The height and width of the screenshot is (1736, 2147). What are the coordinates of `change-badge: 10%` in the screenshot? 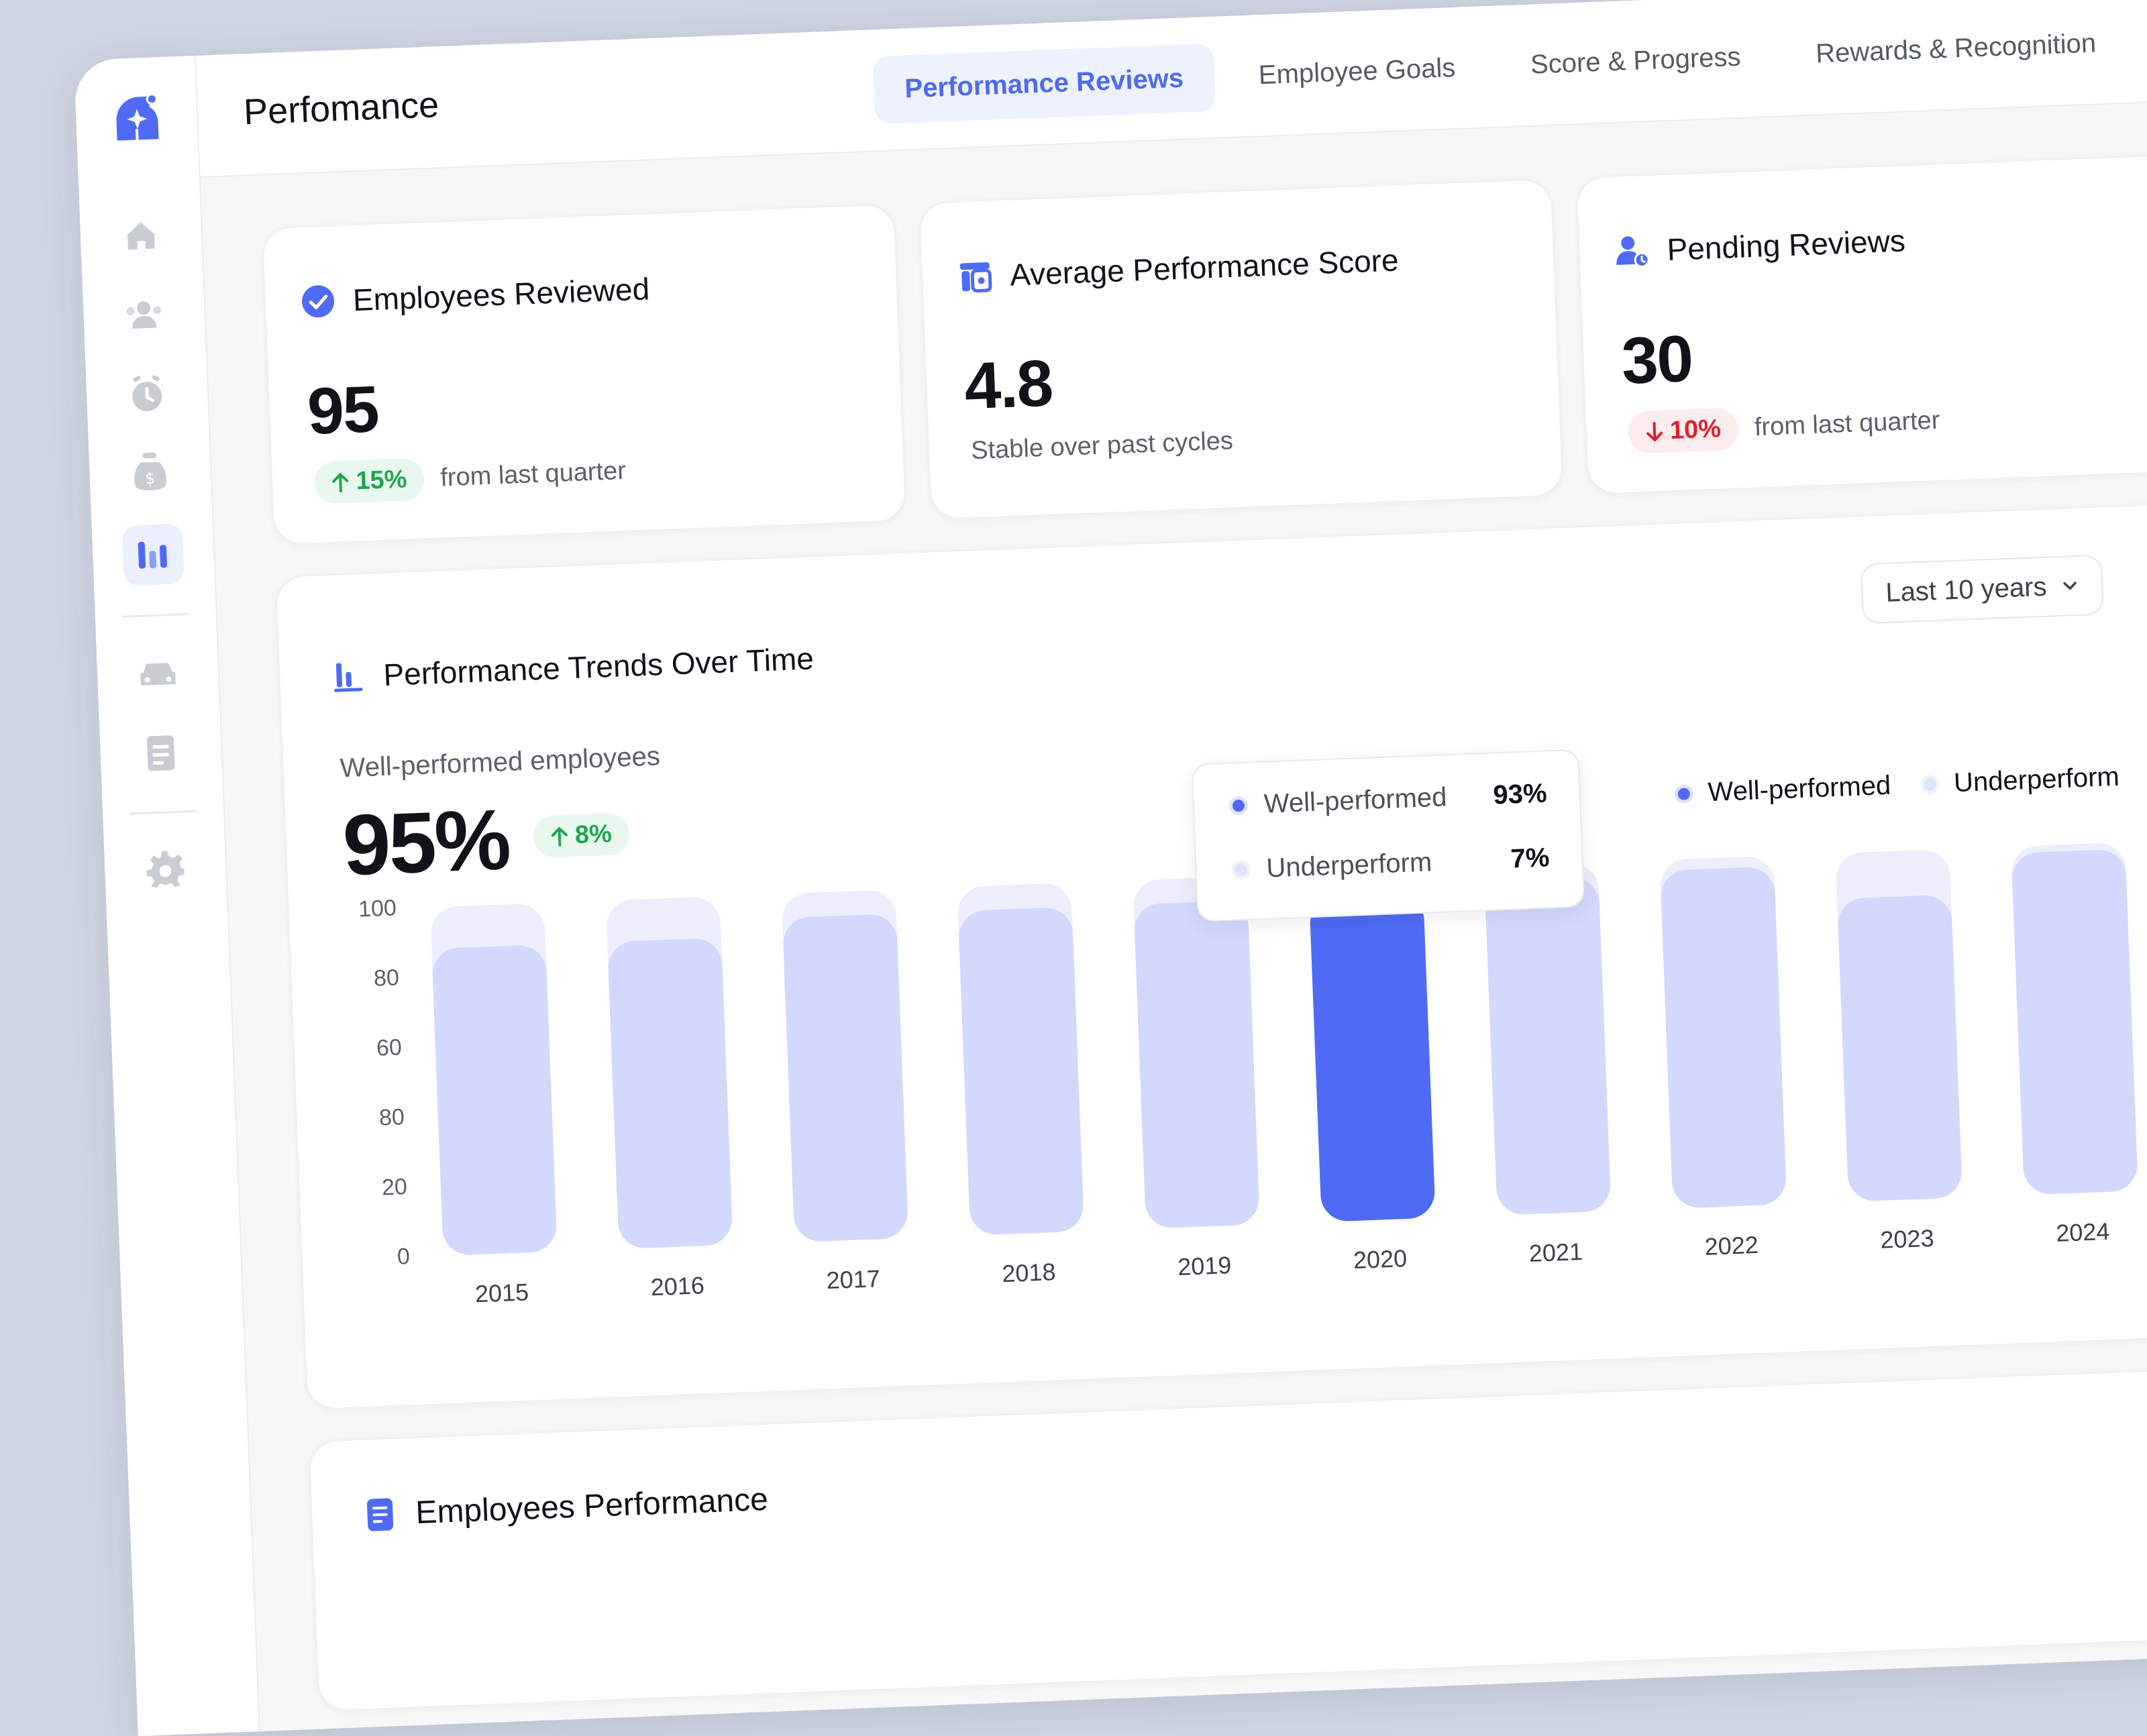 It's located at (1683, 430).